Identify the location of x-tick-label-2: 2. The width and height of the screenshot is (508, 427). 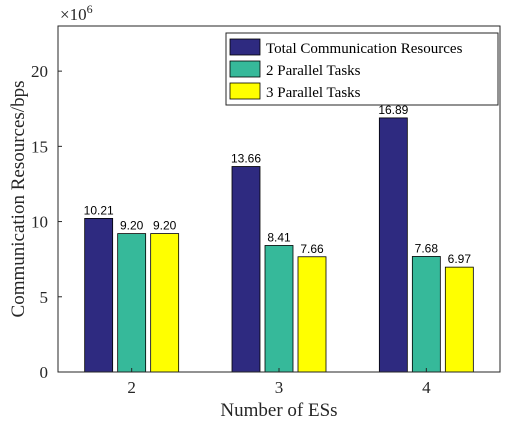
(131, 387).